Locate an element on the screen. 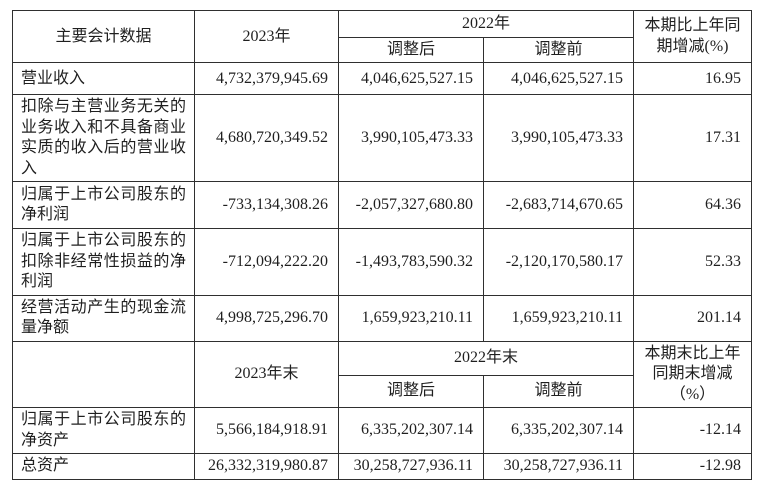  header-period-end-change: 本期末比上年同期末增减（%） is located at coordinates (693, 374).